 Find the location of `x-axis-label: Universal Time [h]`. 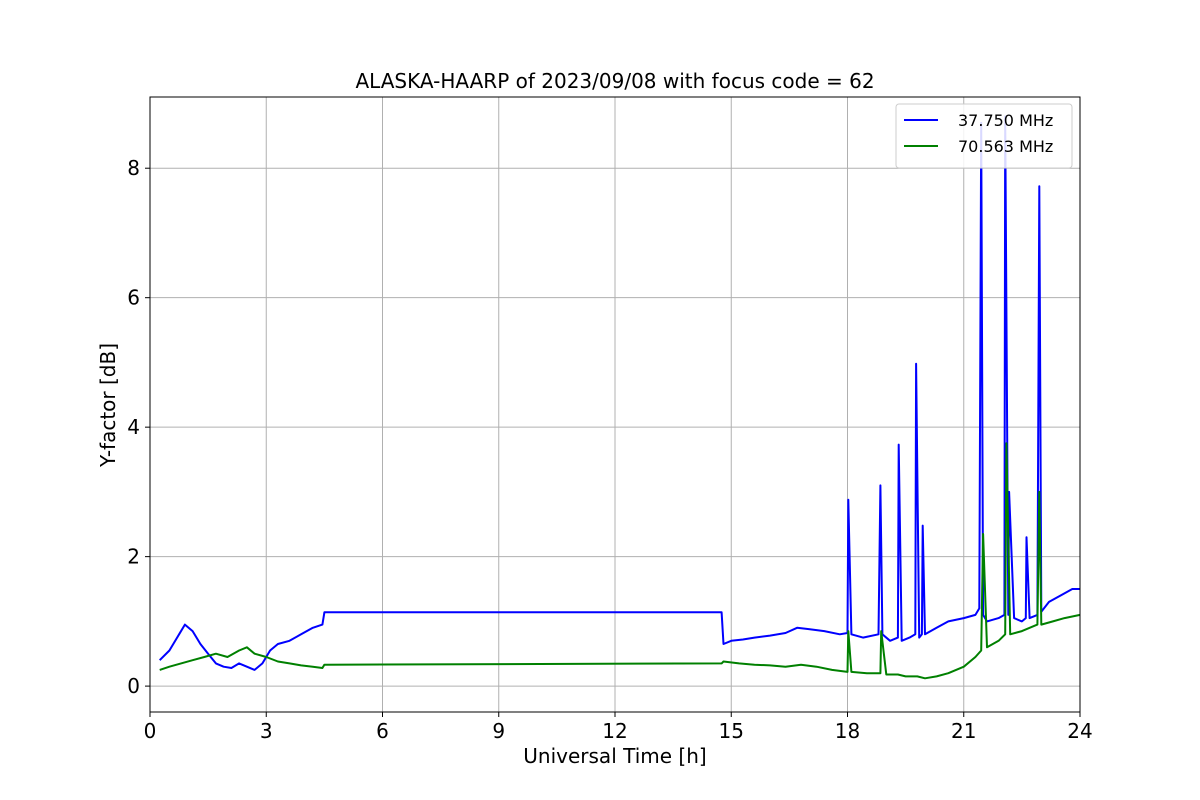

x-axis-label: Universal Time [h] is located at coordinates (614, 756).